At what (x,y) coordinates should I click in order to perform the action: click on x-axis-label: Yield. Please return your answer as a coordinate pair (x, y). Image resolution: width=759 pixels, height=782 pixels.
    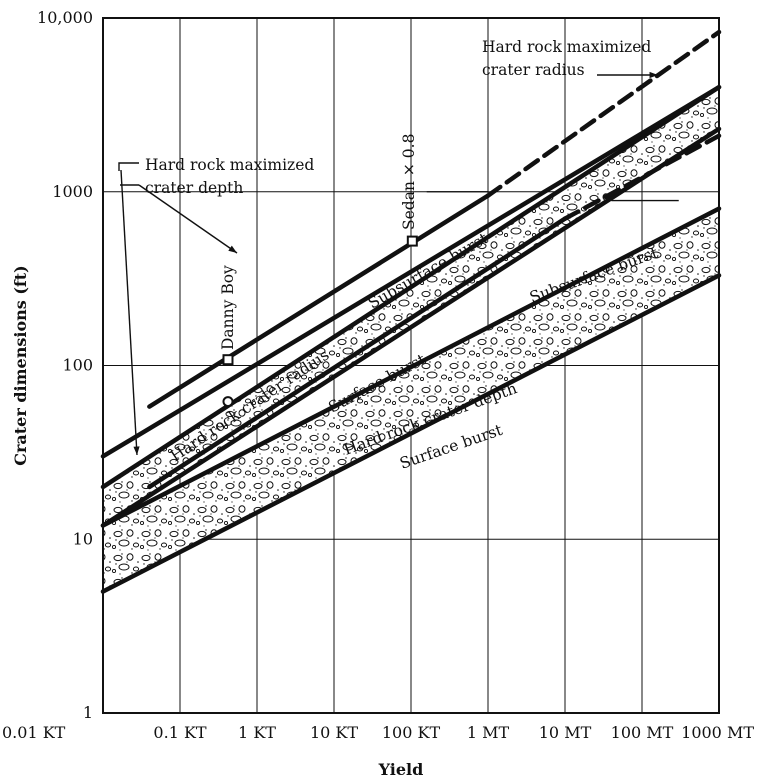
    Looking at the image, I should click on (401, 769).